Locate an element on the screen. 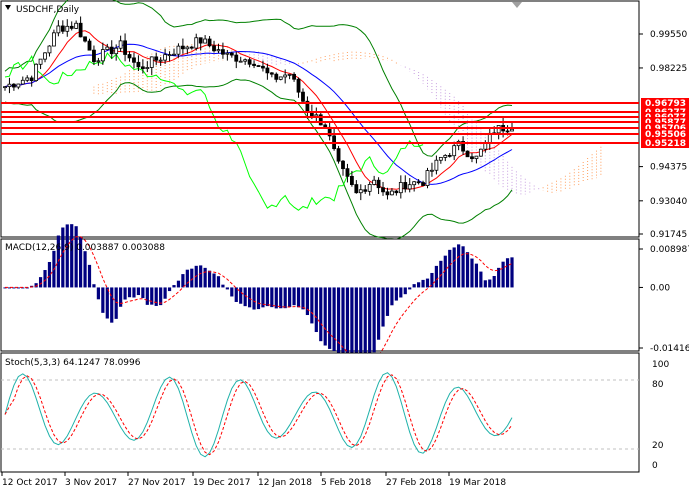 The image size is (689, 491). chart-shift-marker-icon is located at coordinates (517, 5).